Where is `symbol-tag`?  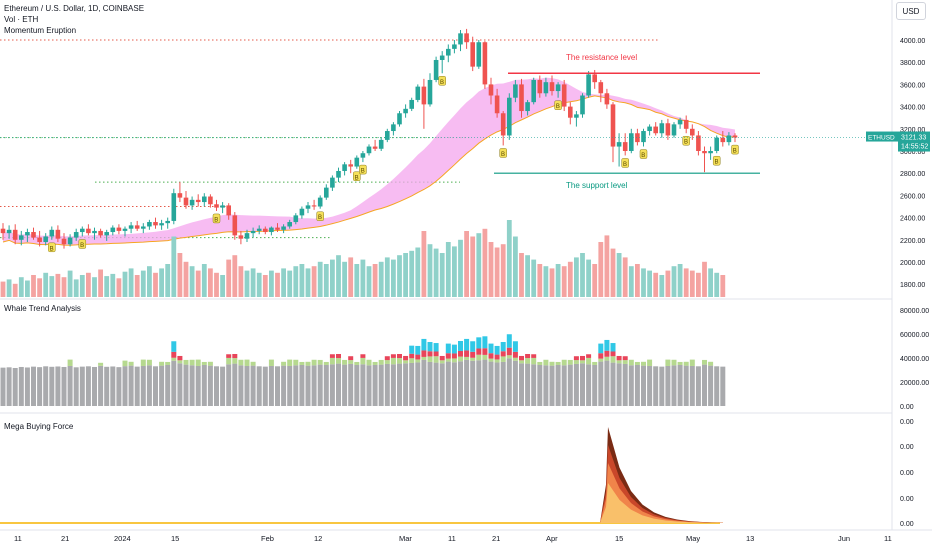
symbol-tag is located at coordinates (882, 136).